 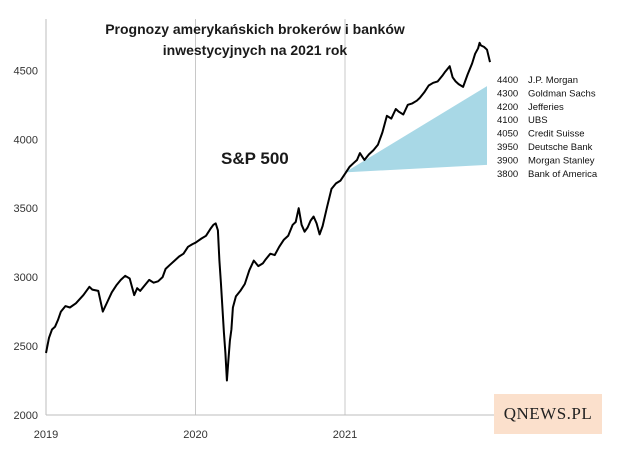 I want to click on forecast-value-3: 4100, so click(x=507, y=120).